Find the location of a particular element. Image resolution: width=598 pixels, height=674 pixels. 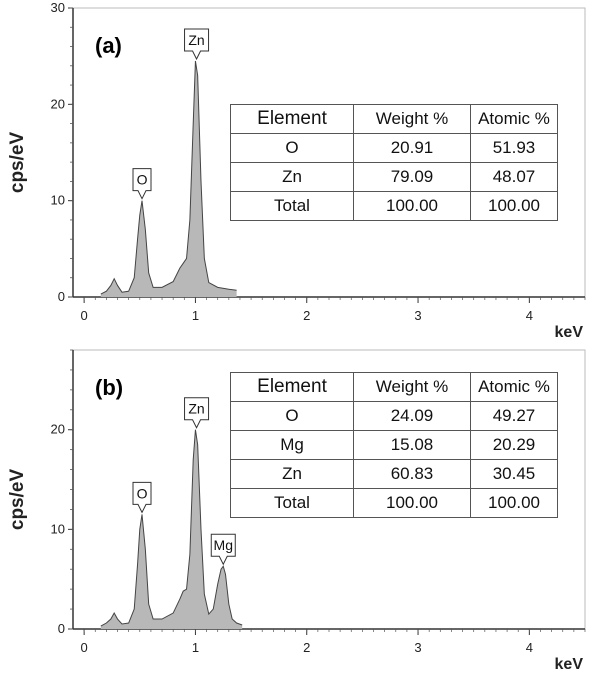

table-row: Mg 15.08 20.29 is located at coordinates (394, 445).